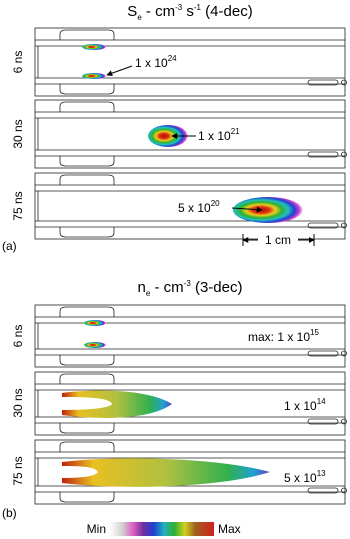 The height and width of the screenshot is (539, 350). What do you see at coordinates (9, 246) in the screenshot?
I see `panel-label: (a)` at bounding box center [9, 246].